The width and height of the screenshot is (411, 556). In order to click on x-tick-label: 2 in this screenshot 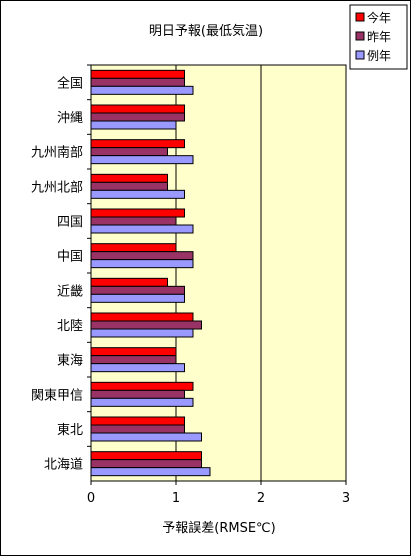, I will do `click(261, 498)`.